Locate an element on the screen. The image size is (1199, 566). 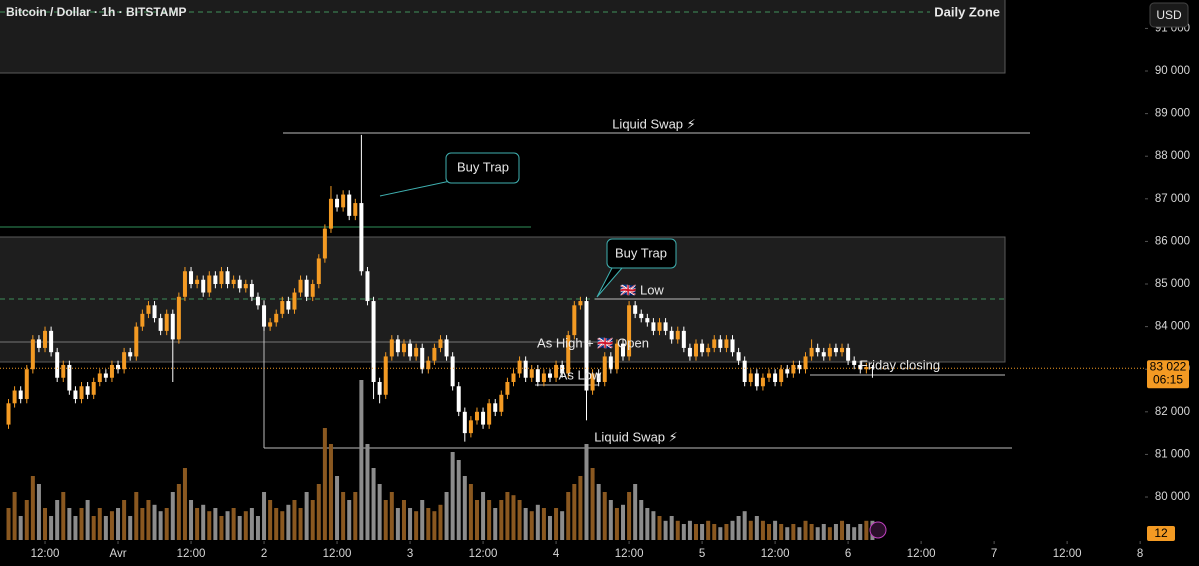
x-tick-label: Avr is located at coordinates (118, 554).